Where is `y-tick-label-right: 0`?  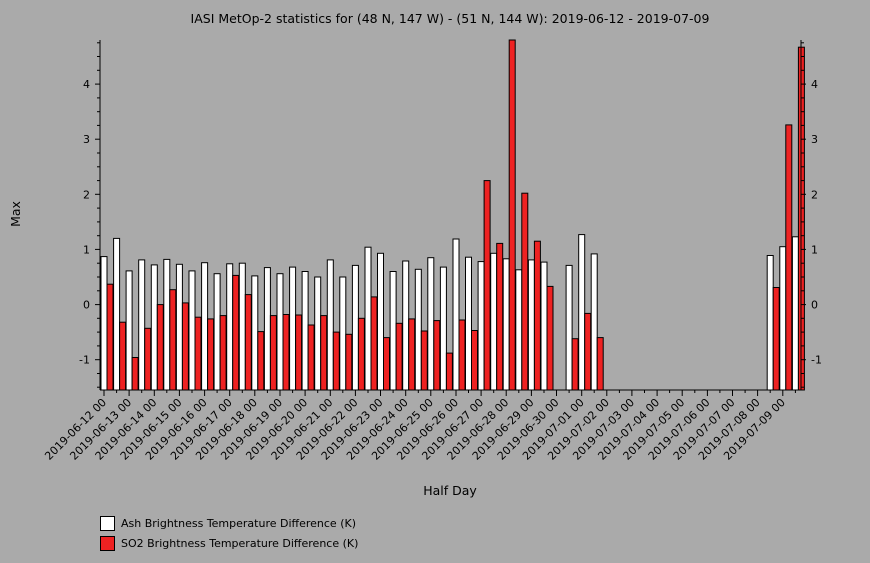
y-tick-label-right: 0 is located at coordinates (814, 305).